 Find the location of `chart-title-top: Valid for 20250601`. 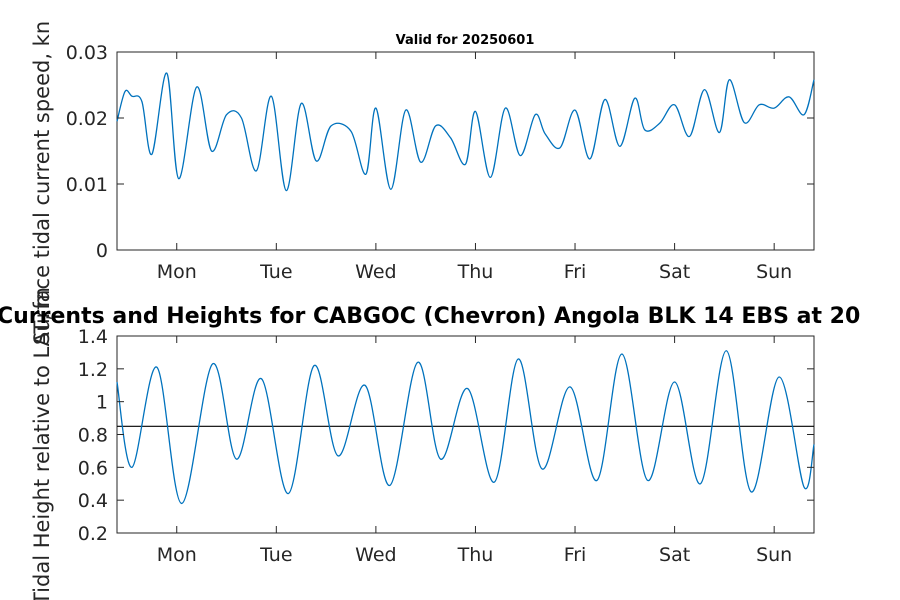

chart-title-top: Valid for 20250601 is located at coordinates (465, 40).